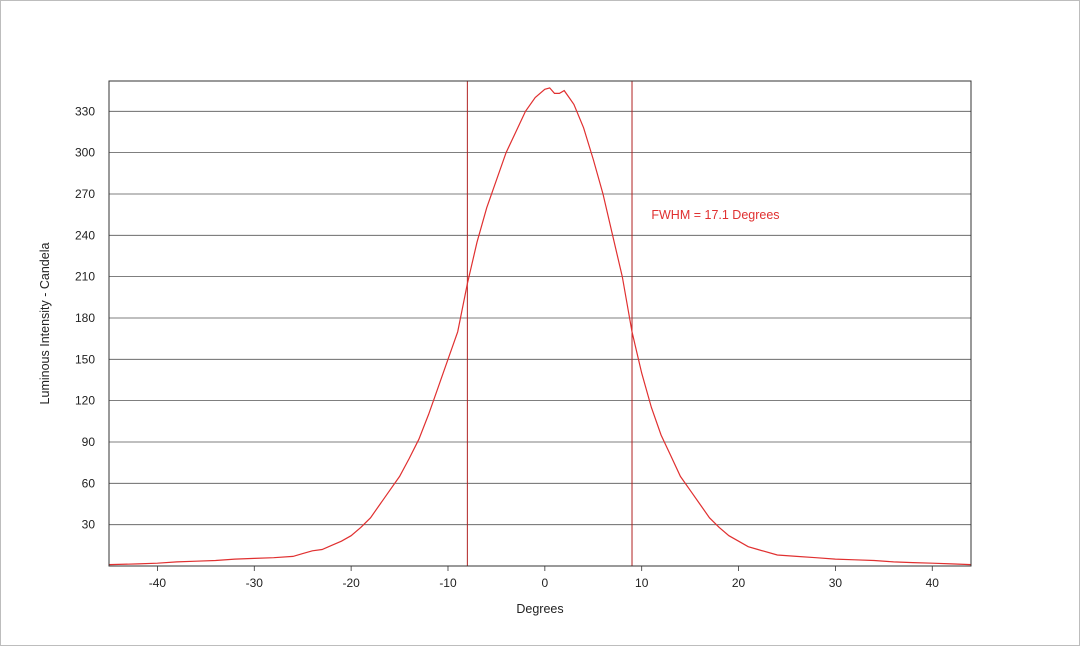 The height and width of the screenshot is (647, 1080). Describe the element at coordinates (351, 583) in the screenshot. I see `x-tick-label: -20` at that location.